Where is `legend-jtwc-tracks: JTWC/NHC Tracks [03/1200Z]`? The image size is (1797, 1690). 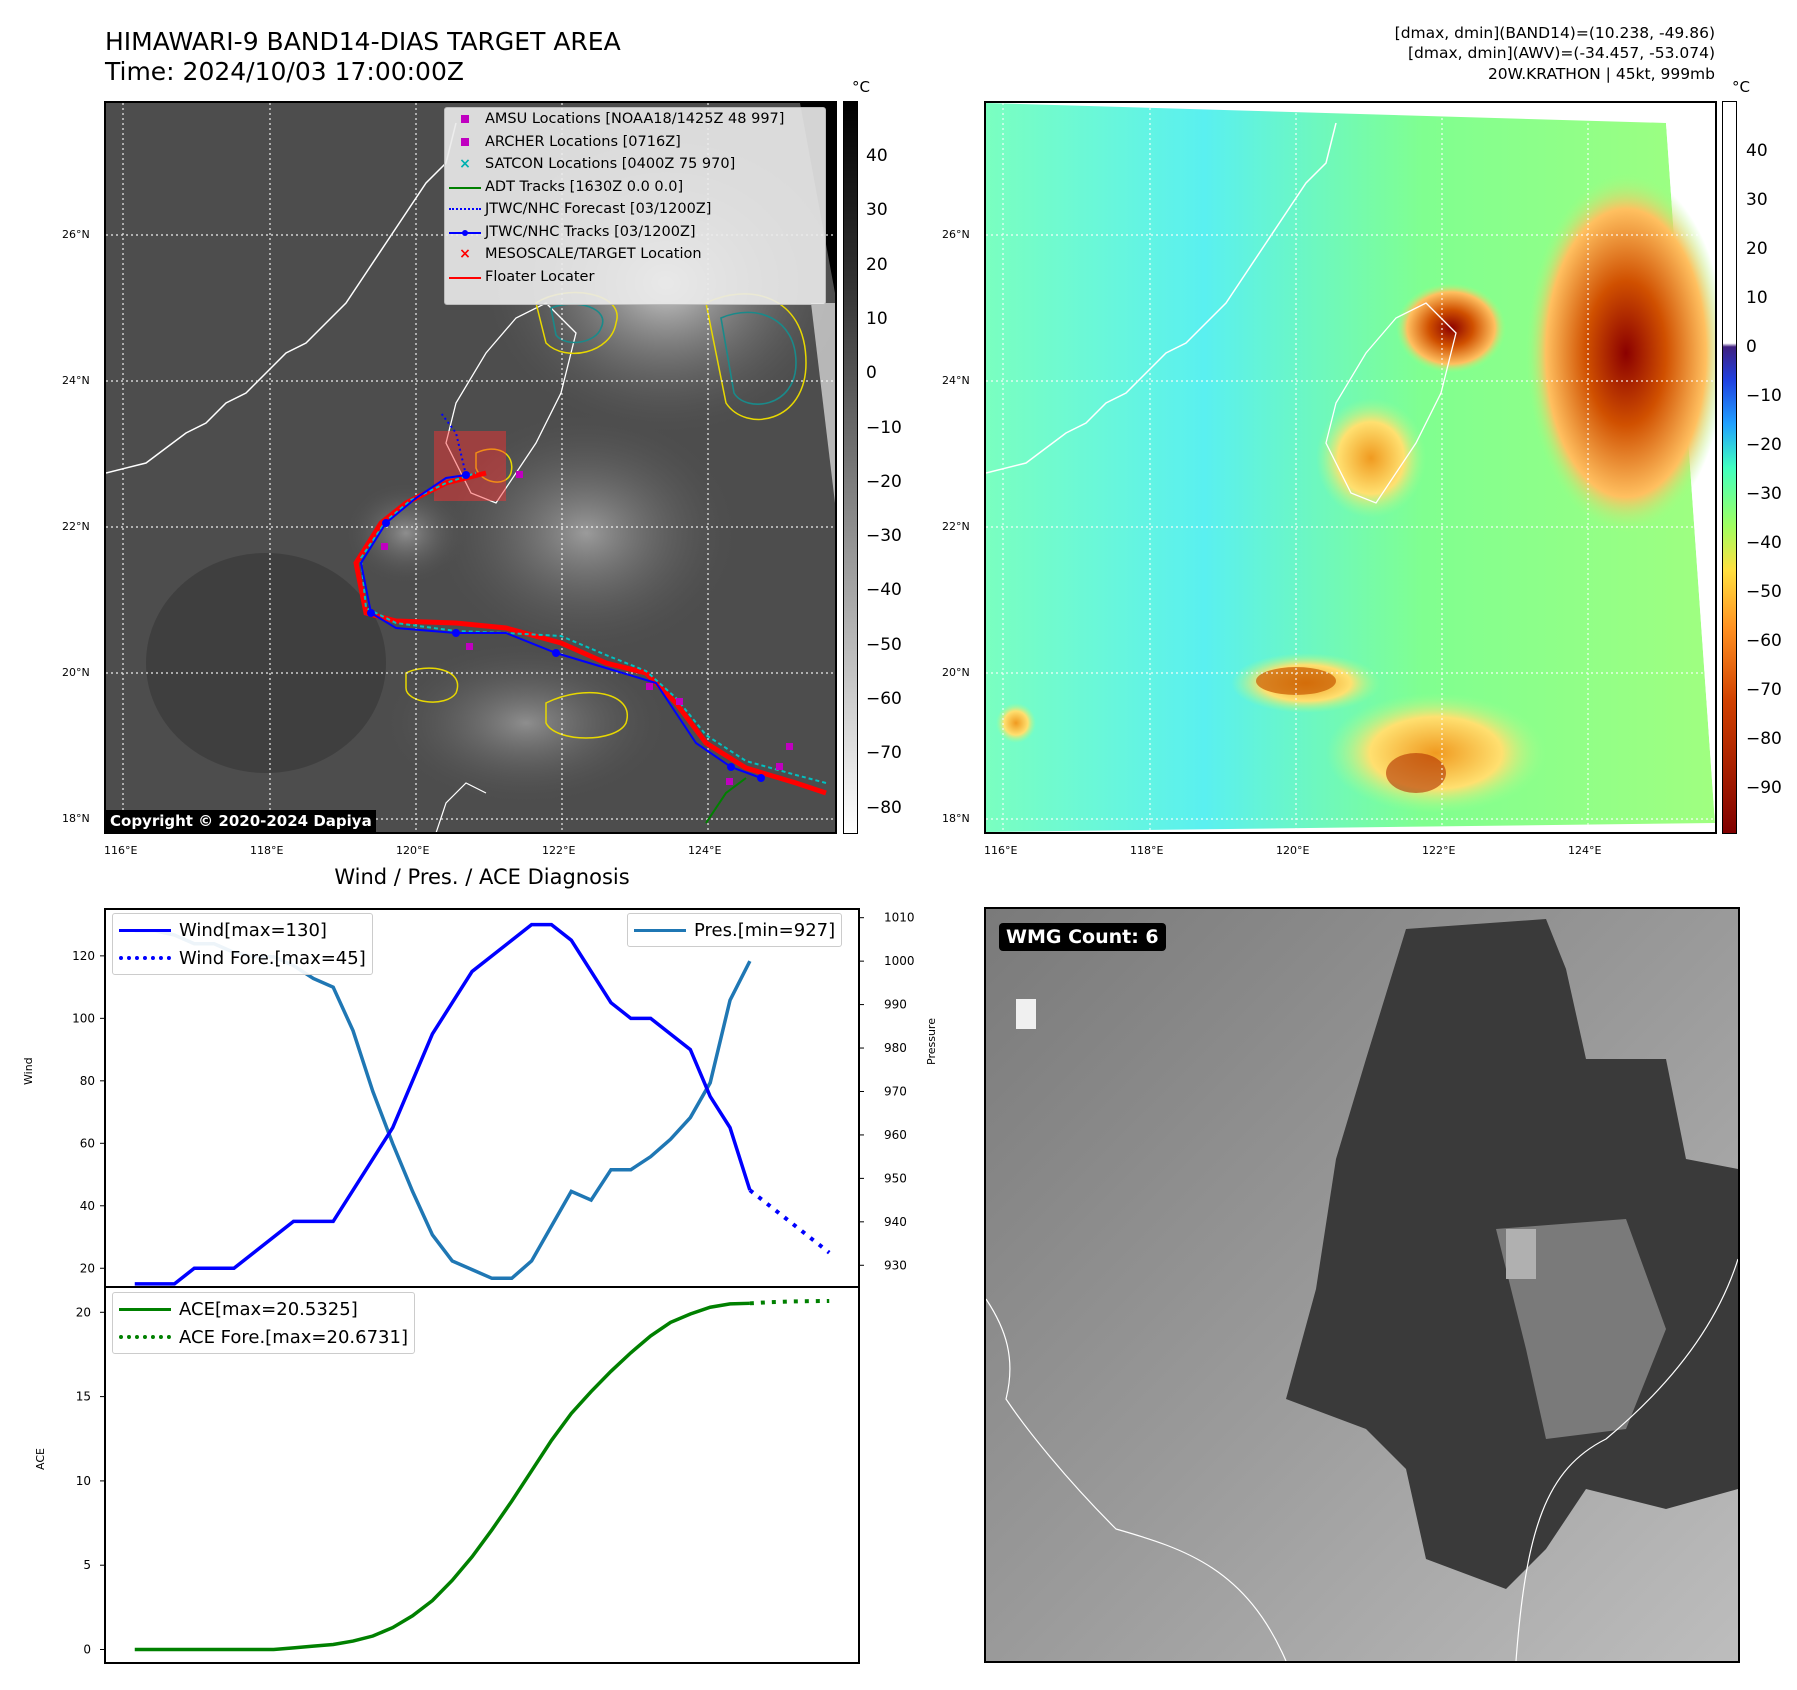 legend-jtwc-tracks: JTWC/NHC Tracks [03/1200Z] is located at coordinates (635, 232).